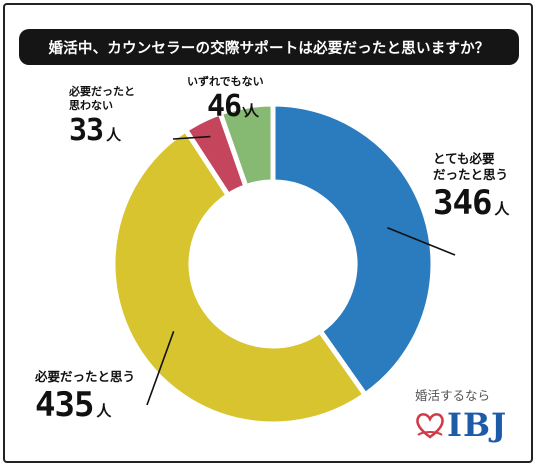 The width and height of the screenshot is (540, 470). What do you see at coordinates (430, 426) in the screenshot?
I see `heart-icon` at bounding box center [430, 426].